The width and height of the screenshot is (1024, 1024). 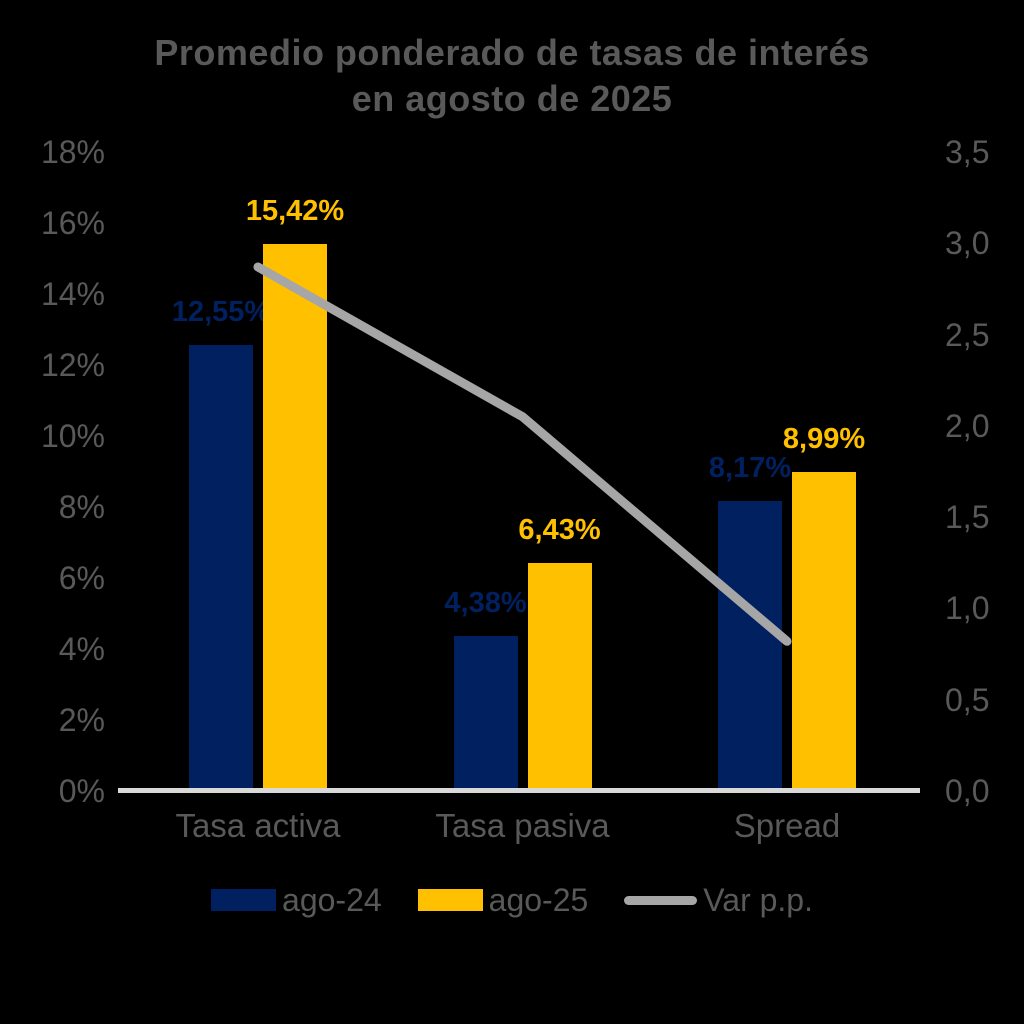 I want to click on legend-label-ago-25: ago-25, so click(x=538, y=900).